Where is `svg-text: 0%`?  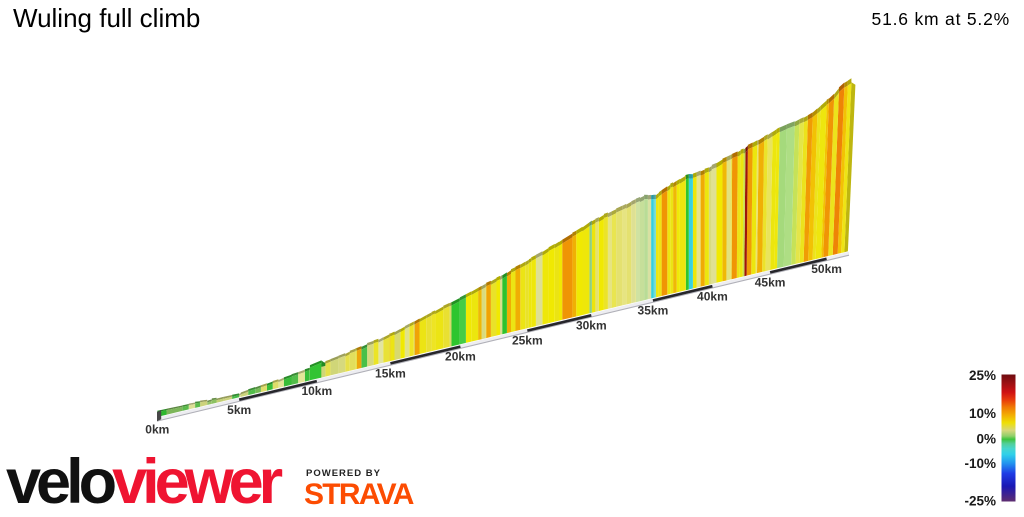
svg-text: 0% is located at coordinates (986, 439).